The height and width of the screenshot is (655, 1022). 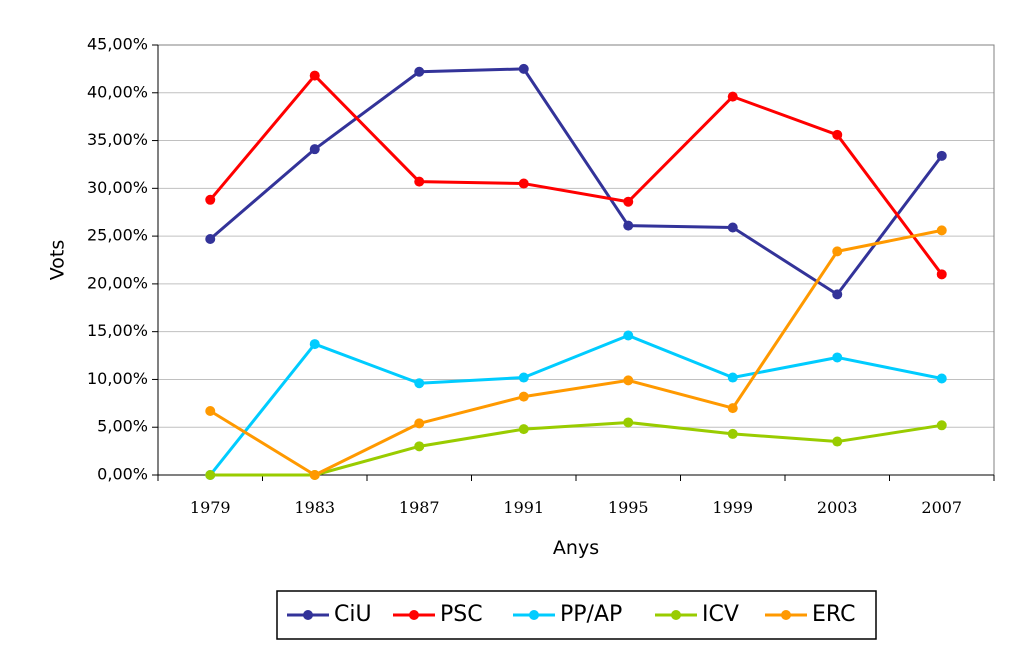 What do you see at coordinates (732, 507) in the screenshot?
I see `x-tick-label: 1999` at bounding box center [732, 507].